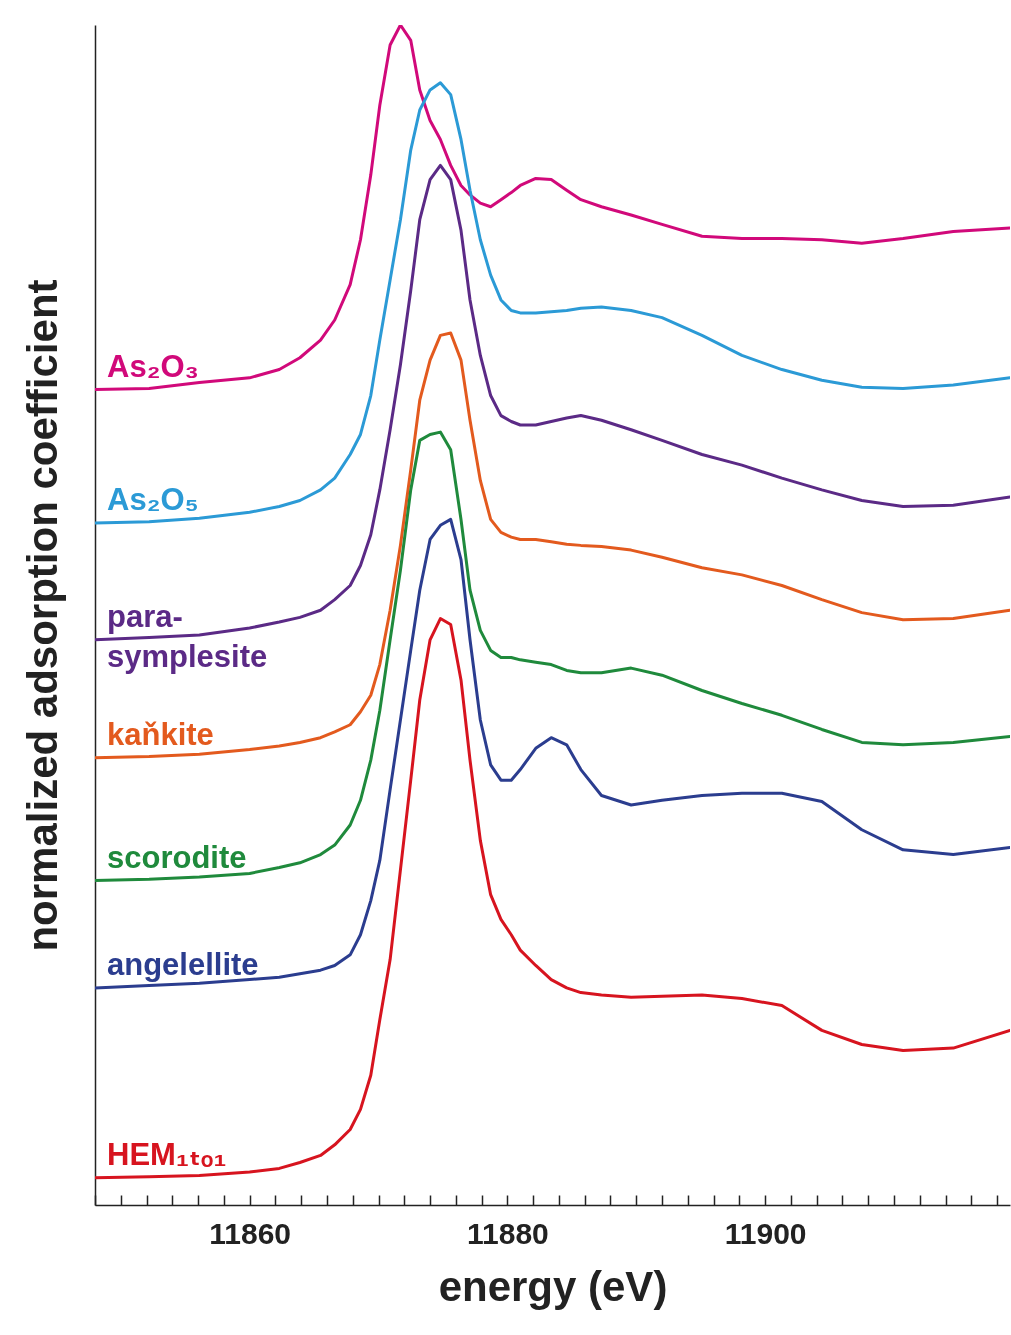 Image resolution: width=1011 pixels, height=1335 pixels. What do you see at coordinates (765, 1233) in the screenshot?
I see `x-tick-label: 11900` at bounding box center [765, 1233].